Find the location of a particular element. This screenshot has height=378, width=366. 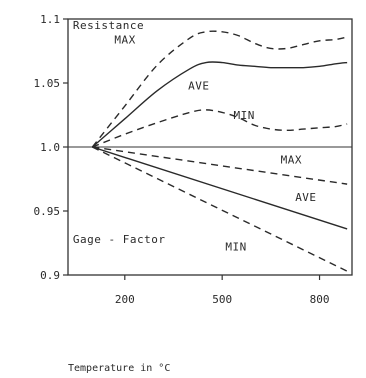

resistance-max-label: MAX is located at coordinates (124, 39).